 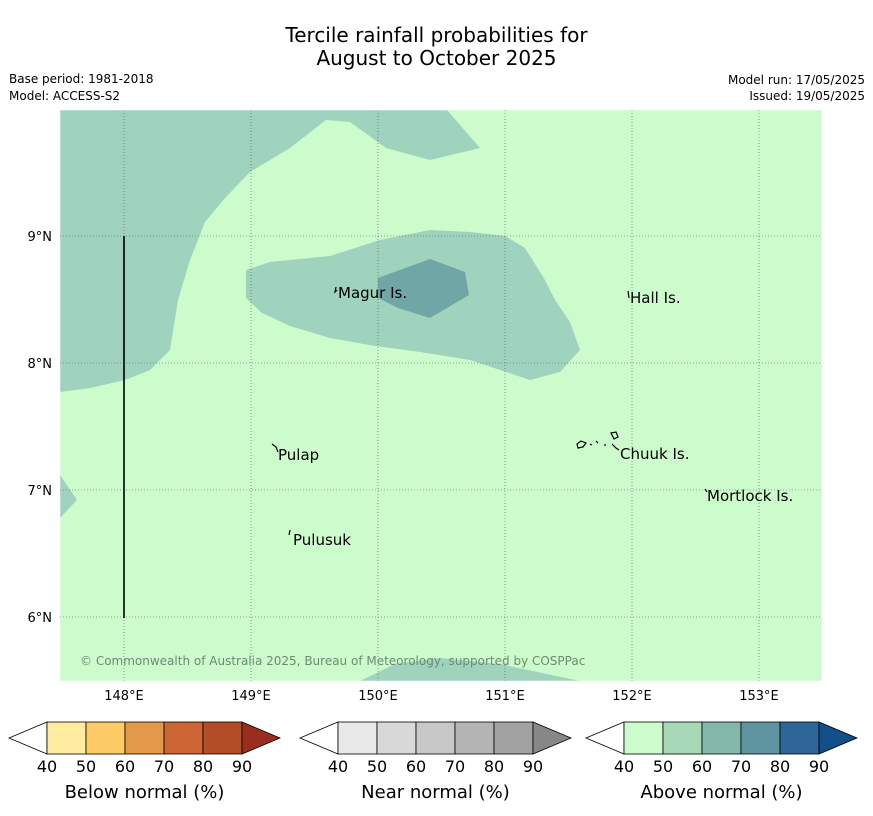 I want to click on longitude-tick-label: 152°E, so click(x=632, y=696).